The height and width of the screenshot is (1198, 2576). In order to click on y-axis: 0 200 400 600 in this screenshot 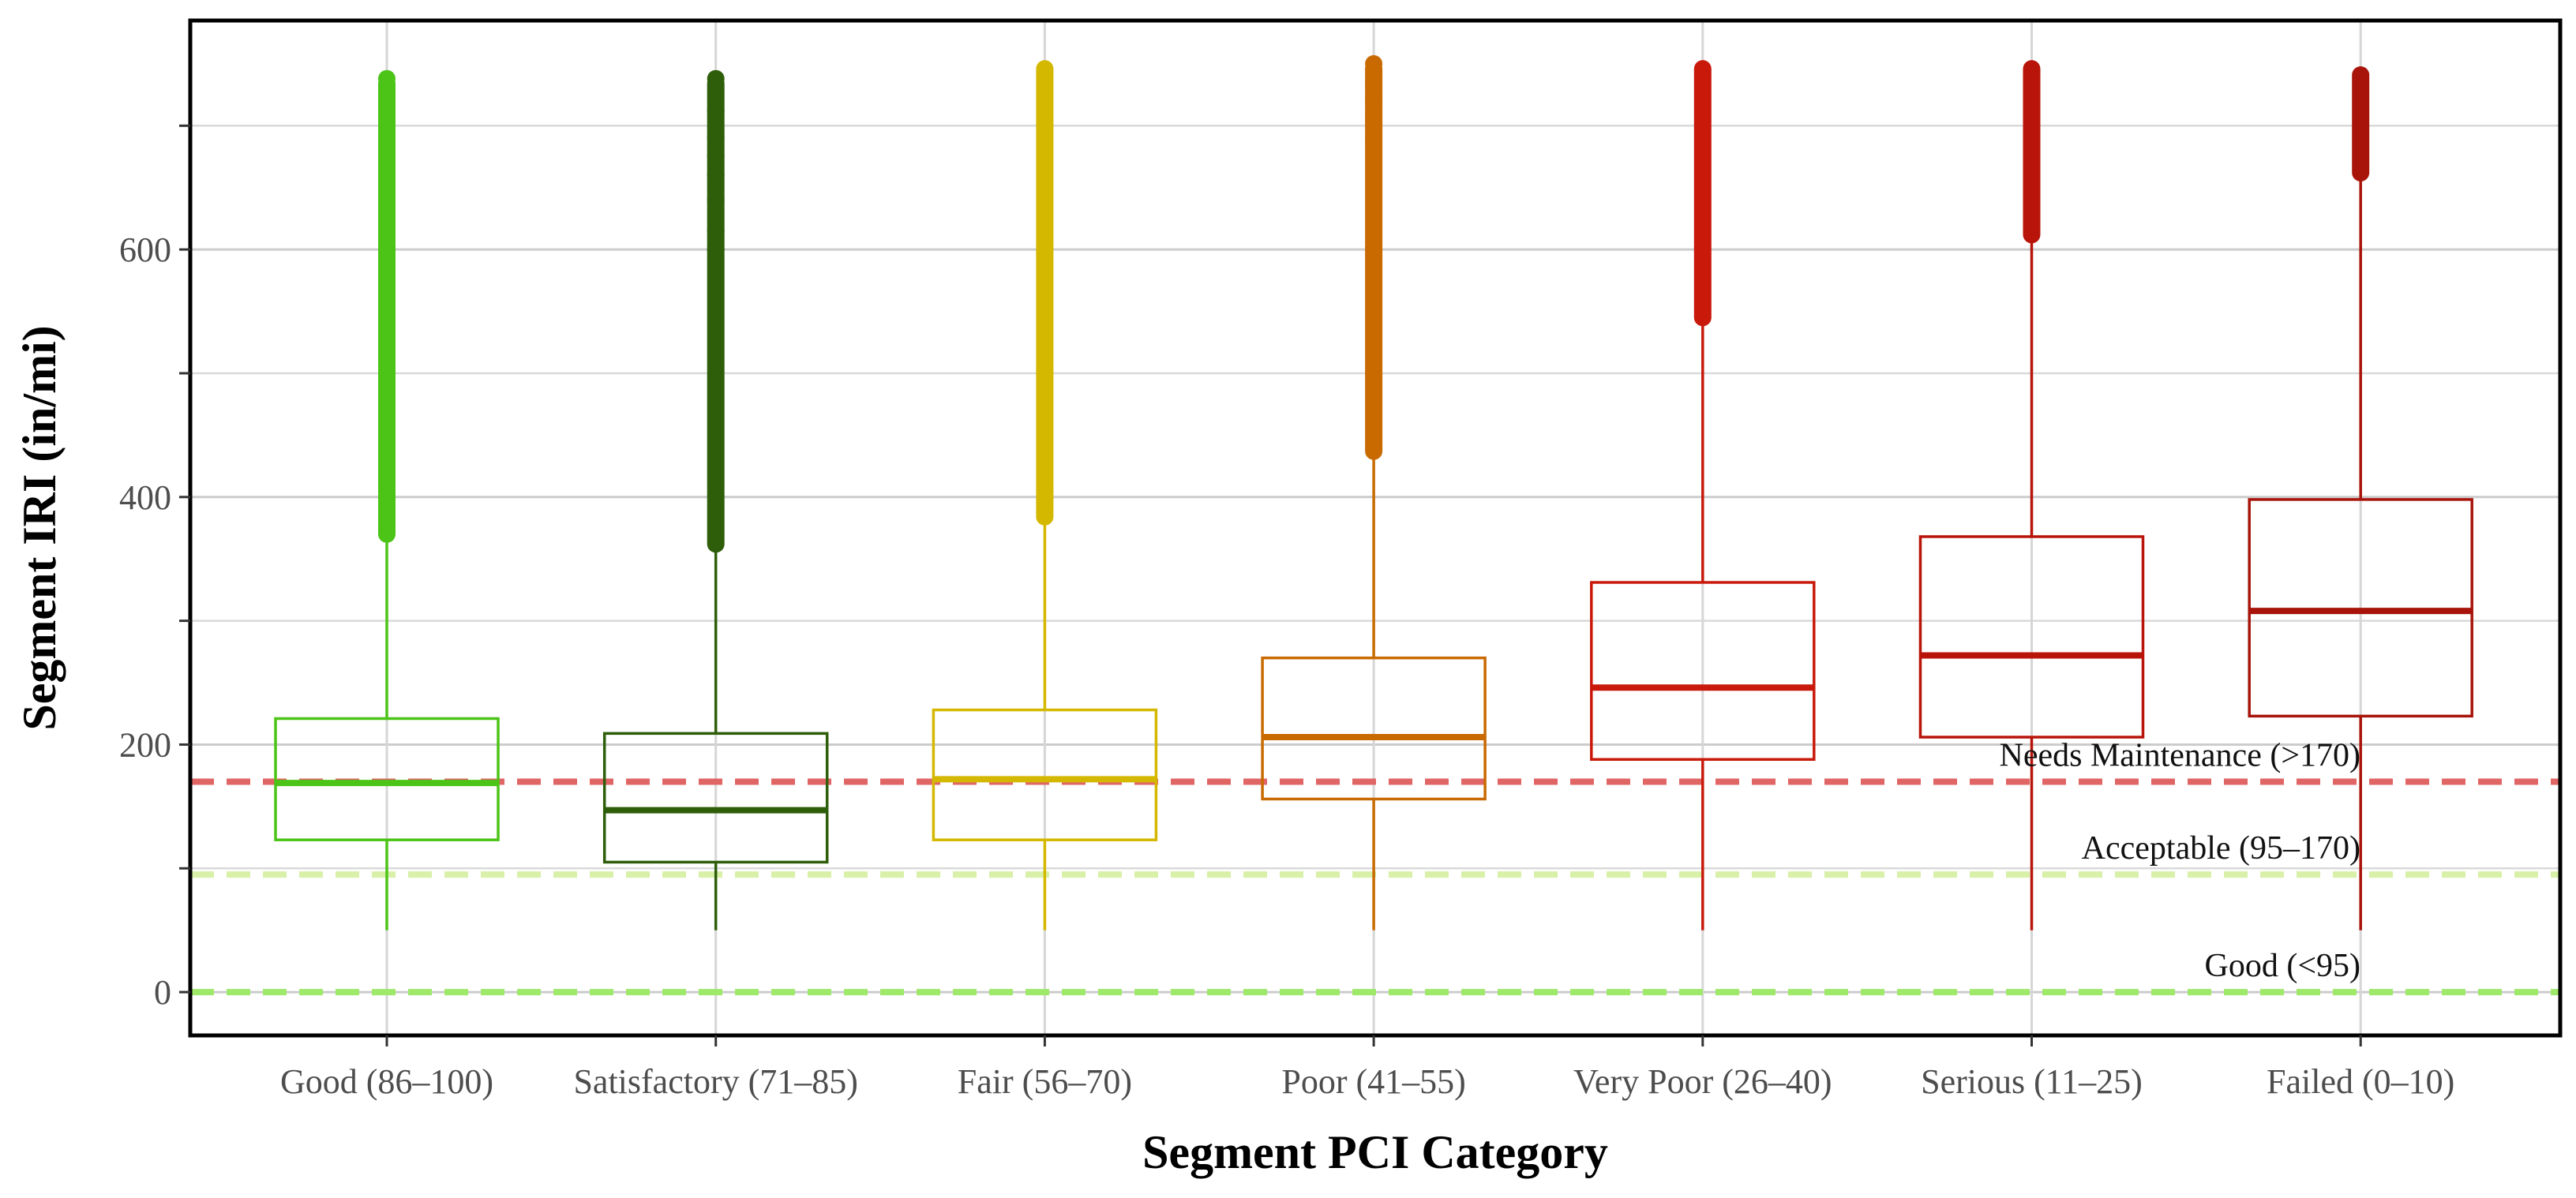, I will do `click(154, 568)`.